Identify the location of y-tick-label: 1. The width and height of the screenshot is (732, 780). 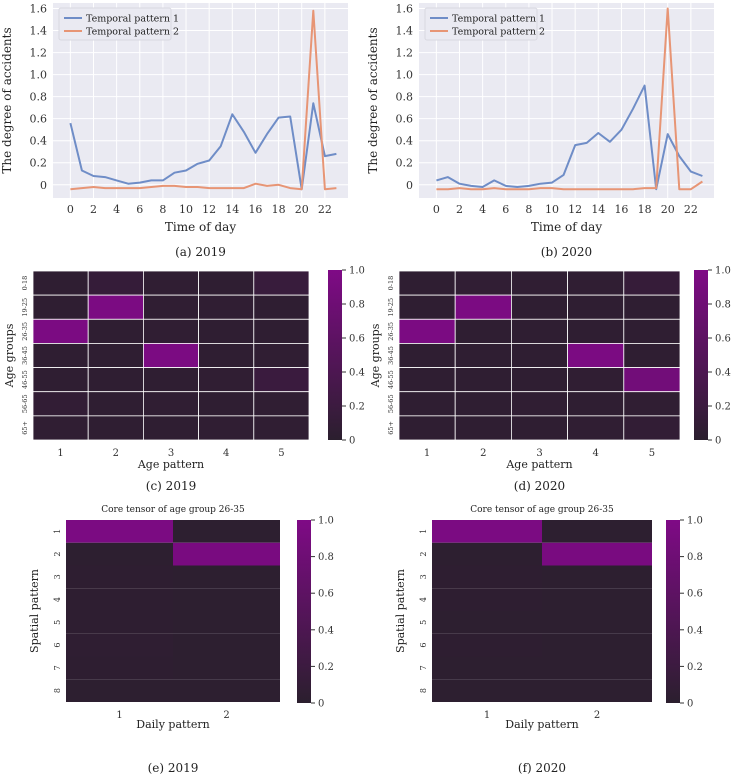
(57, 531).